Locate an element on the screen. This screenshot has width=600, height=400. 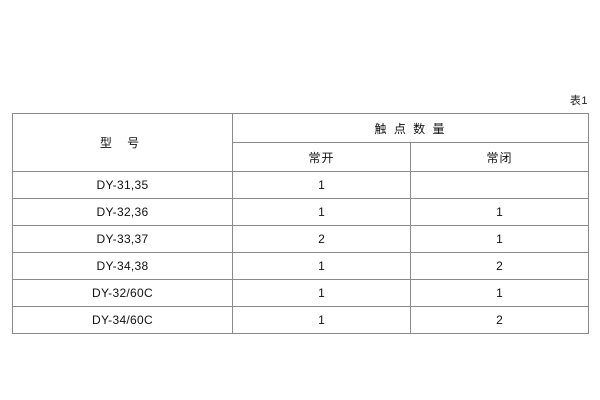
cell-model: DY-34,38 is located at coordinates (122, 266).